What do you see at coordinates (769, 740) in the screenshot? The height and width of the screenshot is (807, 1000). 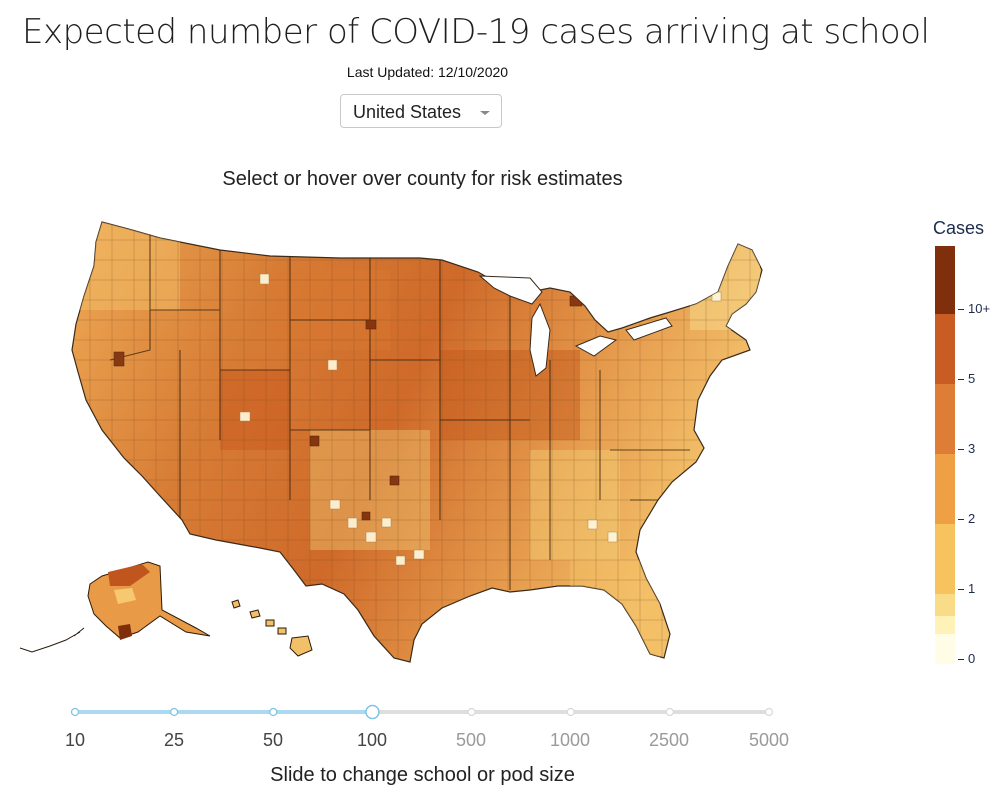 I see `slider-label: 5000` at bounding box center [769, 740].